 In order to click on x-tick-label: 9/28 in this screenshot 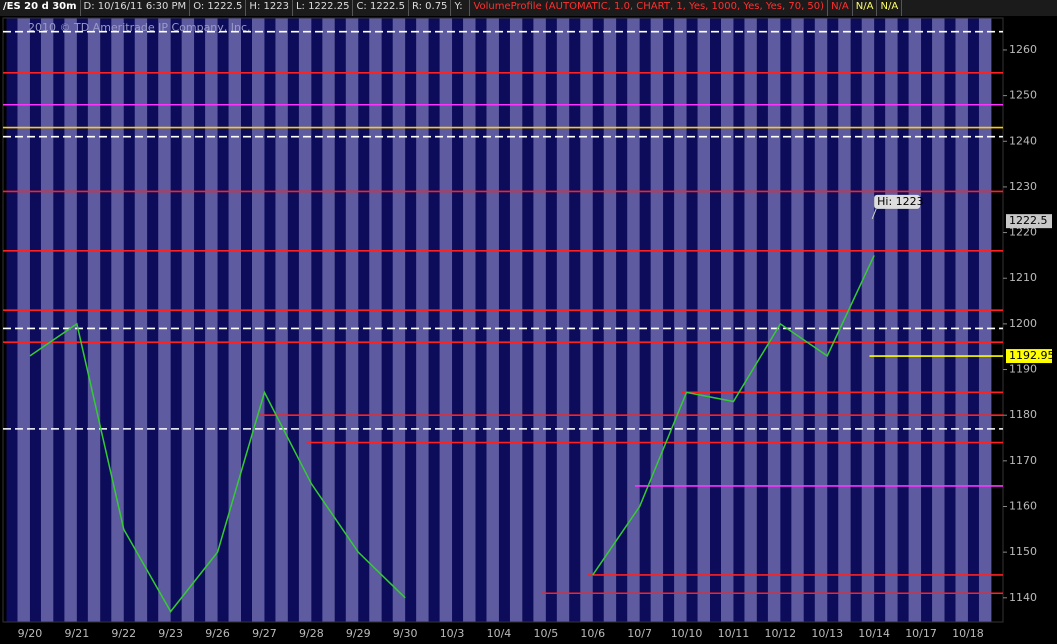, I will do `click(311, 633)`.